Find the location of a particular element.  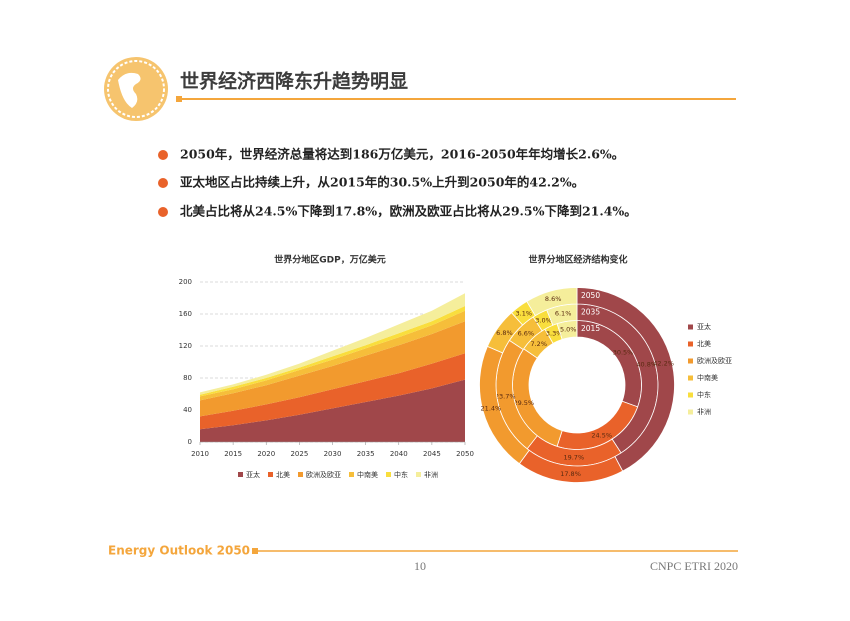

footer-brand: Energy Outlook 2050 is located at coordinates (179, 551).